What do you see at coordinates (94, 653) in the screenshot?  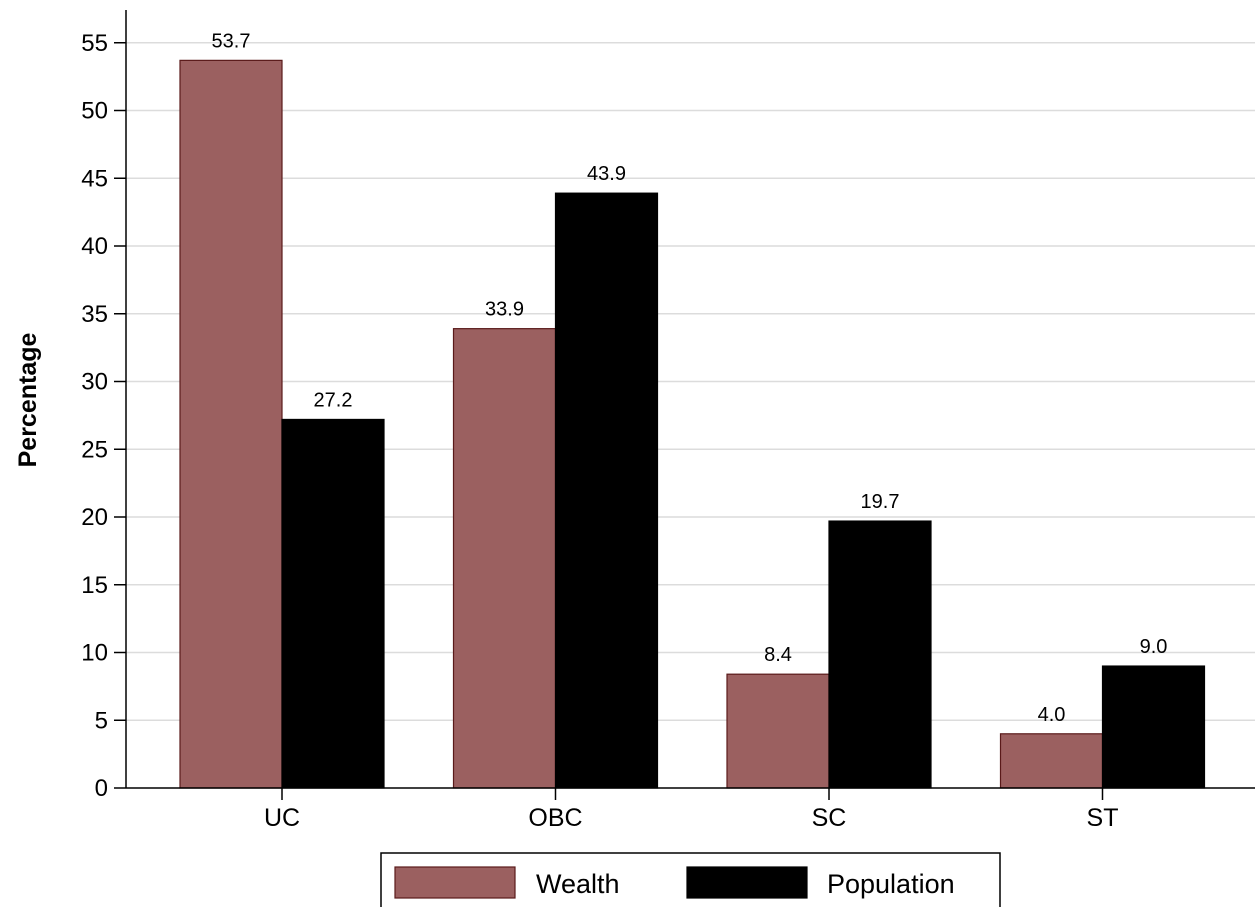 I see `y-tick-label: 10` at bounding box center [94, 653].